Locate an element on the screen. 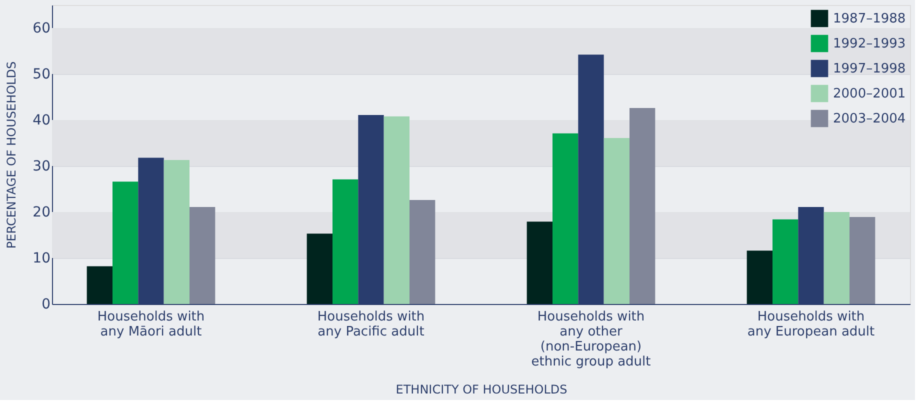  y-tick-label: 20 is located at coordinates (41, 212).